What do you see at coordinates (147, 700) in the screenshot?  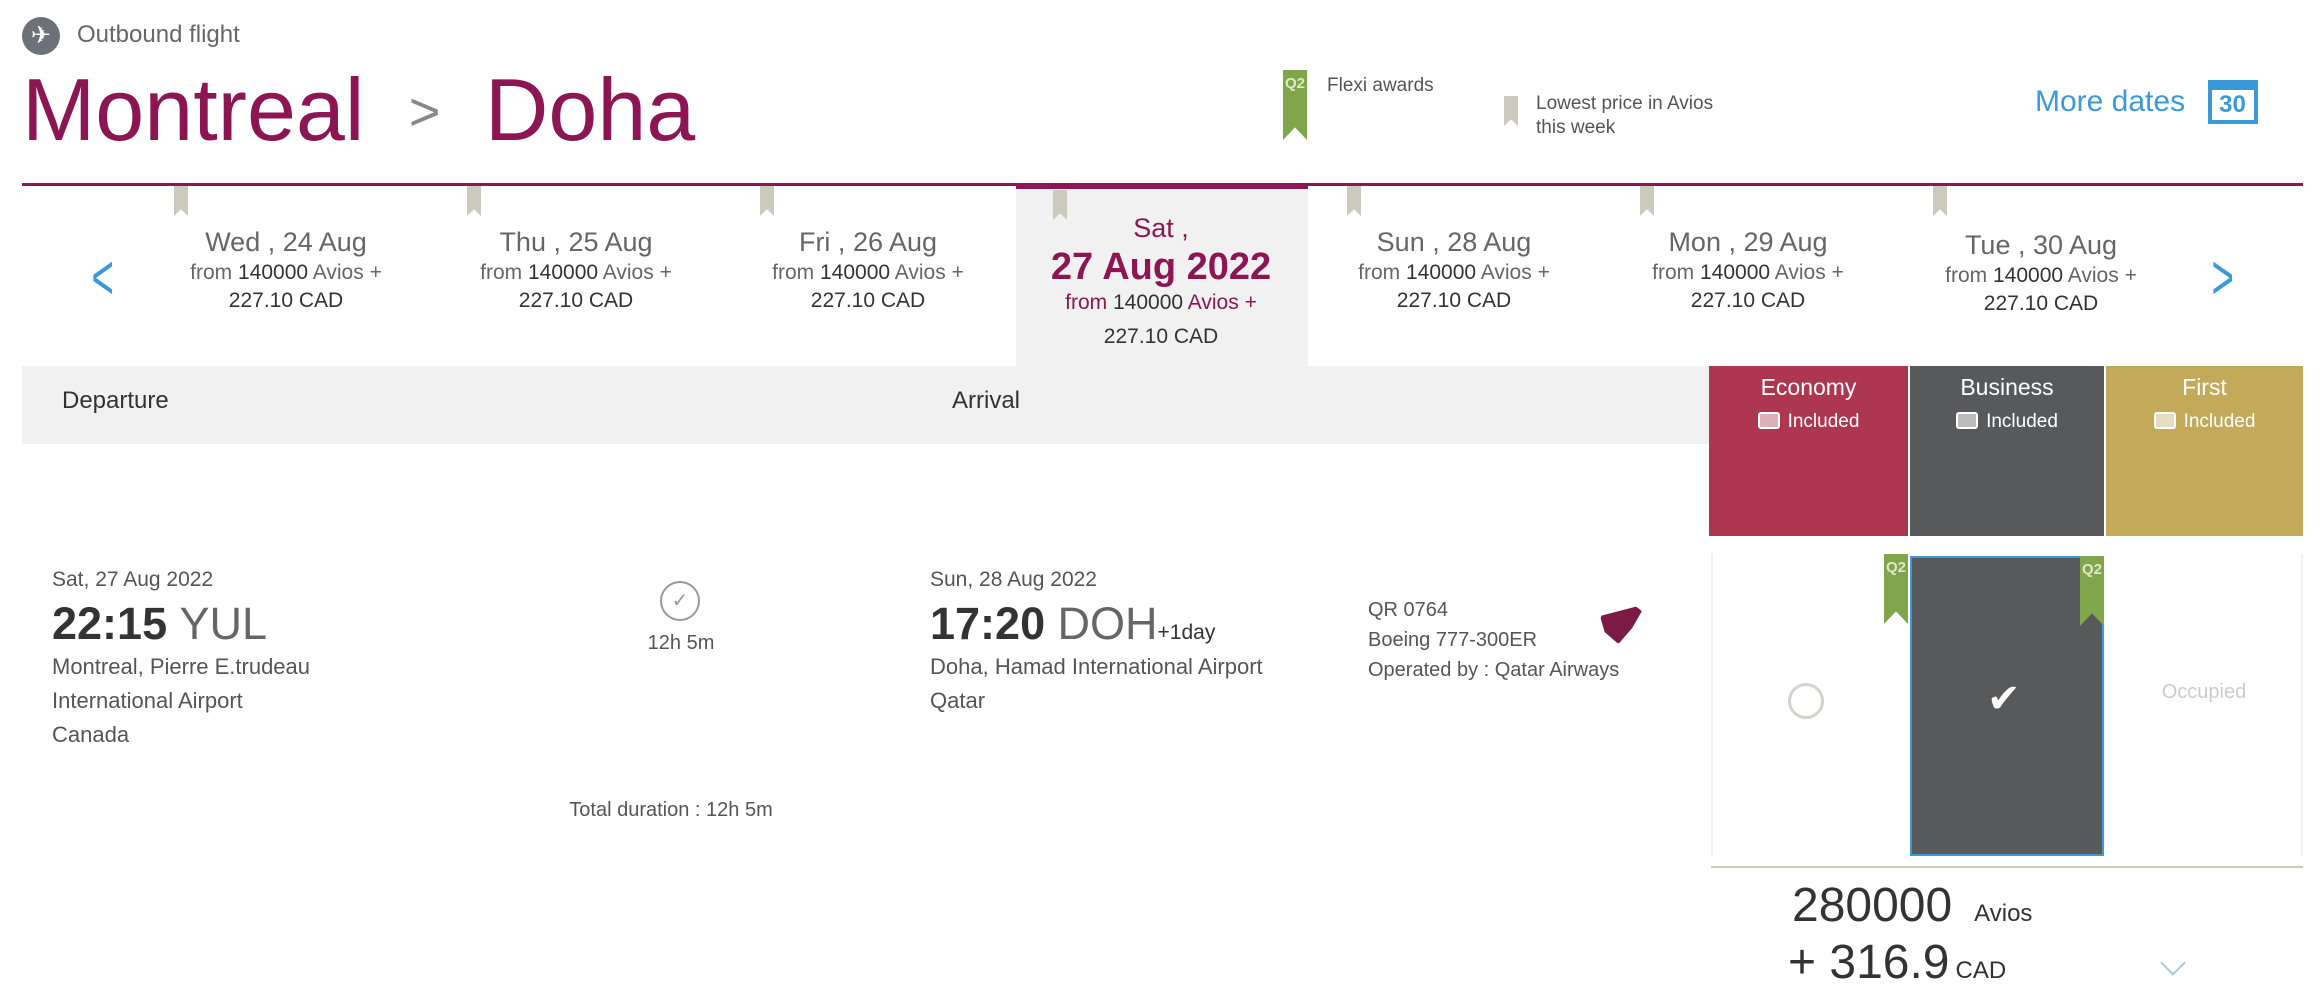 I see `departure-airport-line-2: International Airport` at bounding box center [147, 700].